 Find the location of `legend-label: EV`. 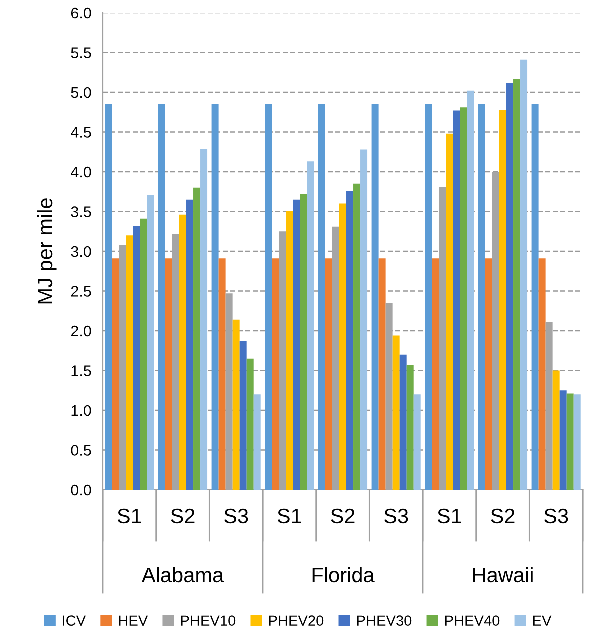

legend-label: EV is located at coordinates (542, 621).